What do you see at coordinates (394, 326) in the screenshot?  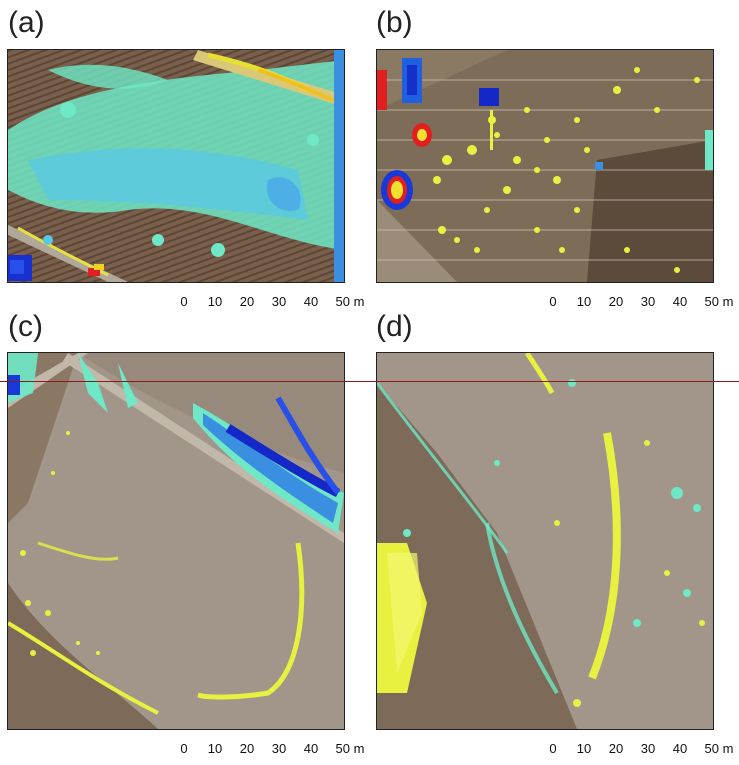 I see `panel-label-d: (d)` at bounding box center [394, 326].